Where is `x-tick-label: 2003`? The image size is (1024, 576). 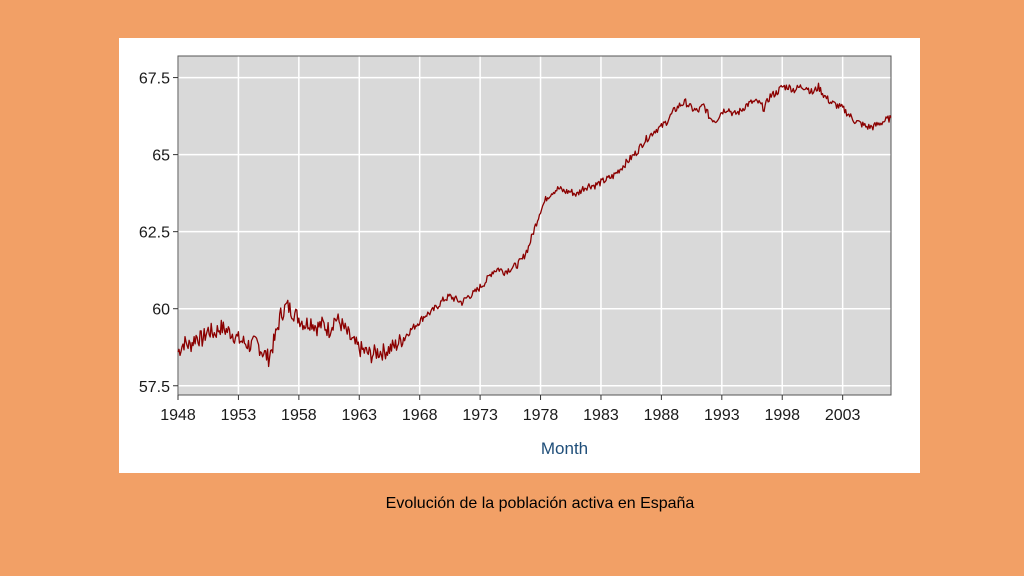 x-tick-label: 2003 is located at coordinates (843, 415).